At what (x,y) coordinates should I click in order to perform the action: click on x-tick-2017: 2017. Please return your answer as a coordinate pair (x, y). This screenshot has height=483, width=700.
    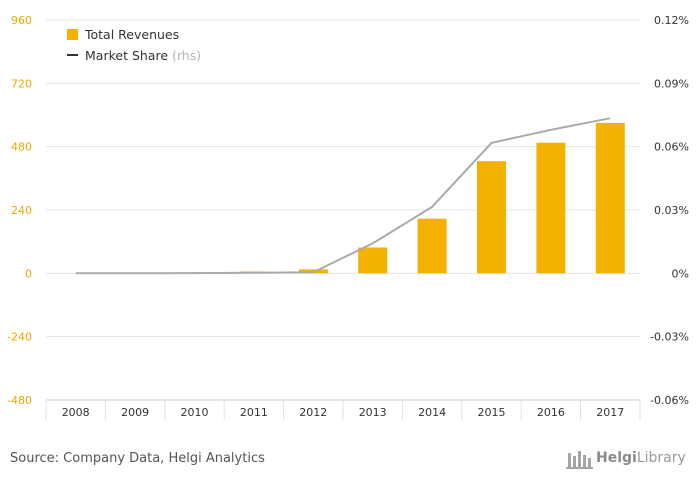
    Looking at the image, I should click on (610, 412).